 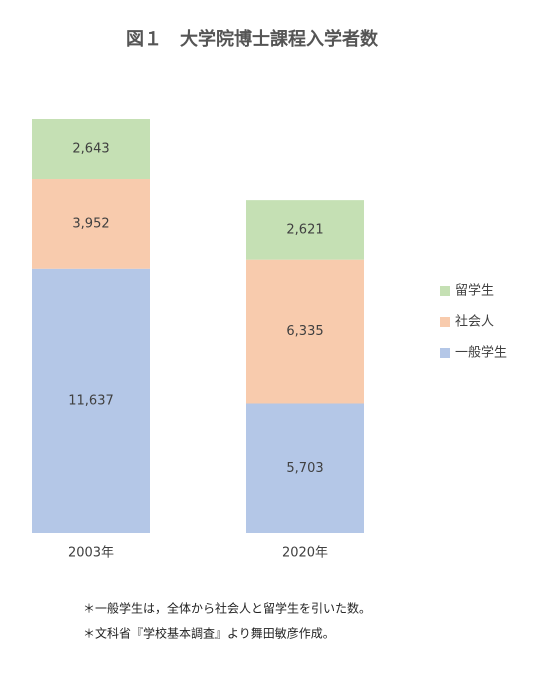 I want to click on data-label: 2,643, so click(x=90, y=149).